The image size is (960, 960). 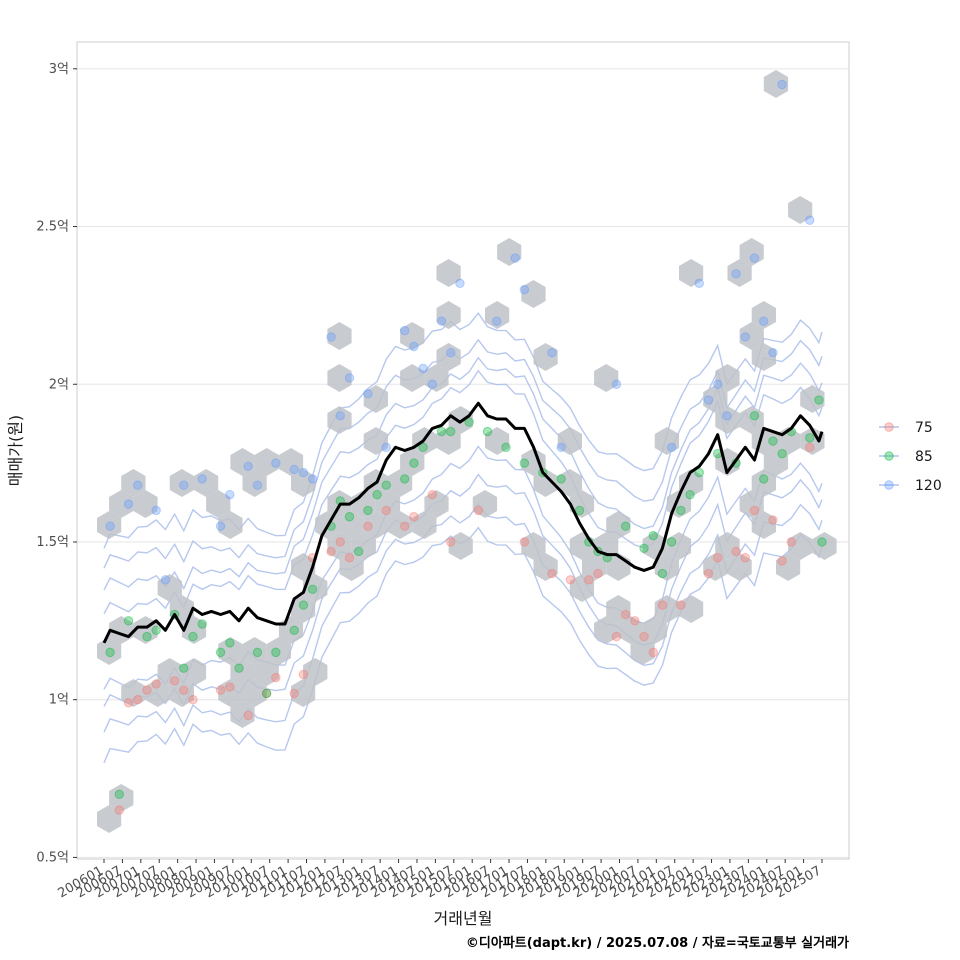 I want to click on legend-label: 75, so click(x=924, y=428).